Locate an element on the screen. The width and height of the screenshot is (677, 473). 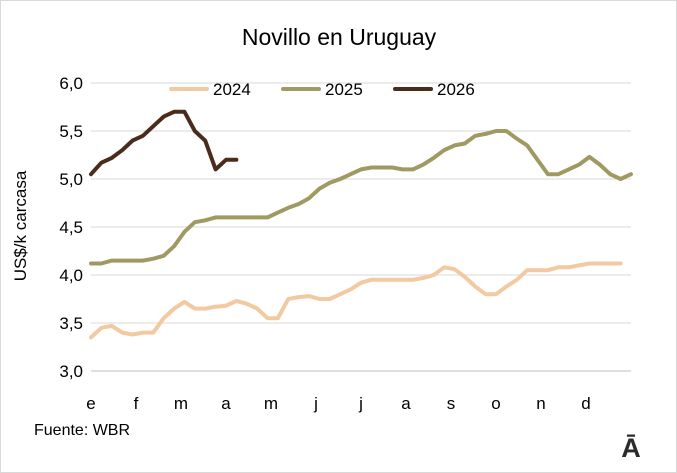
y-tick-label: 4,0 is located at coordinates (71, 275).